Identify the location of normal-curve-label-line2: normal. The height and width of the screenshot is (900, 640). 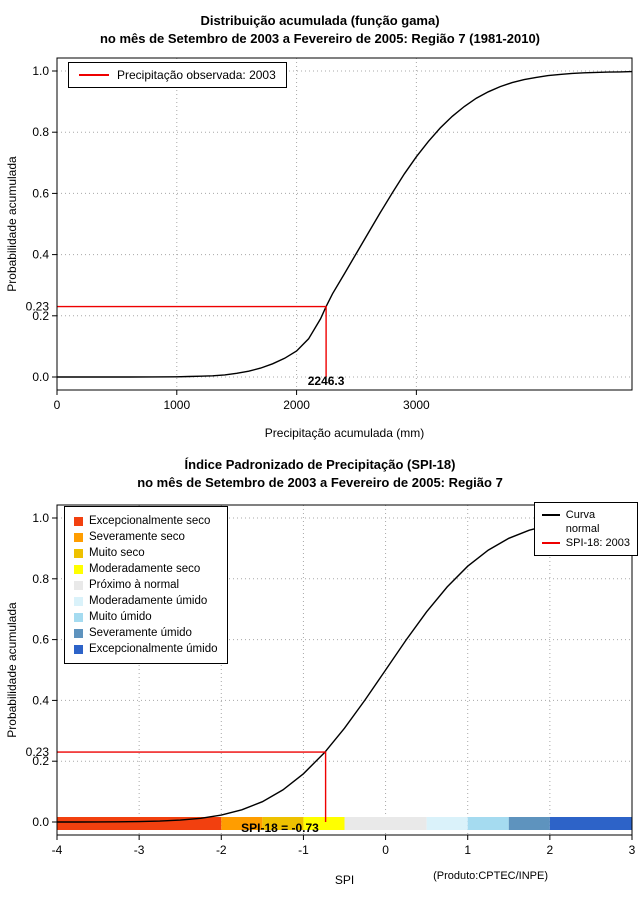
(582, 529).